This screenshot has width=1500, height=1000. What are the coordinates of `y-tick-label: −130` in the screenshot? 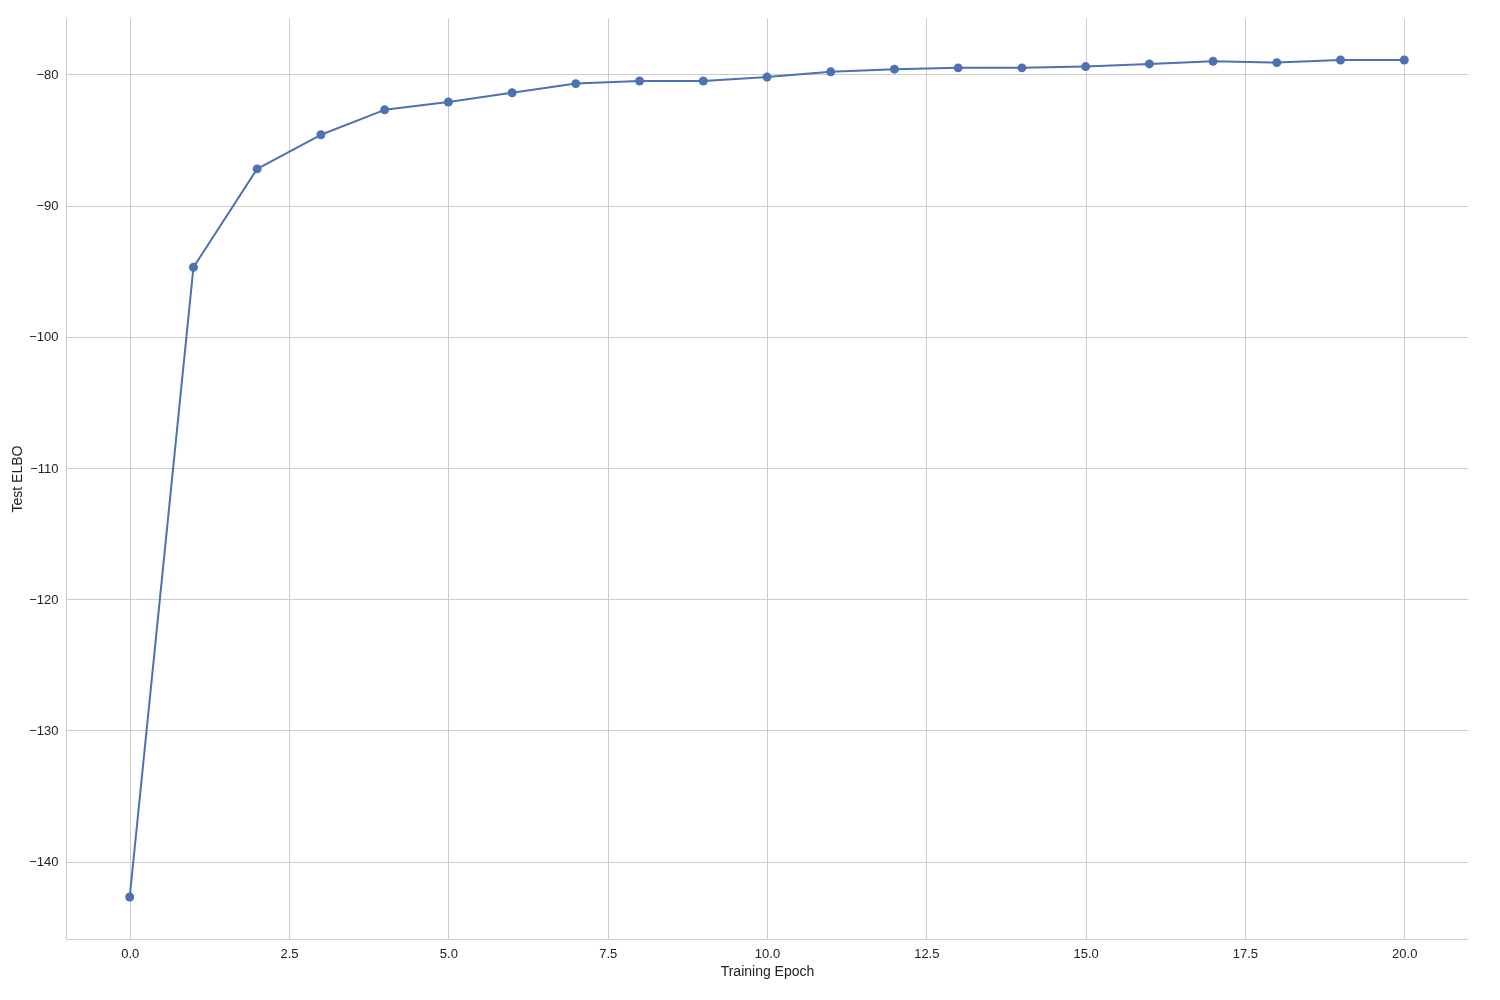 It's located at (44, 730).